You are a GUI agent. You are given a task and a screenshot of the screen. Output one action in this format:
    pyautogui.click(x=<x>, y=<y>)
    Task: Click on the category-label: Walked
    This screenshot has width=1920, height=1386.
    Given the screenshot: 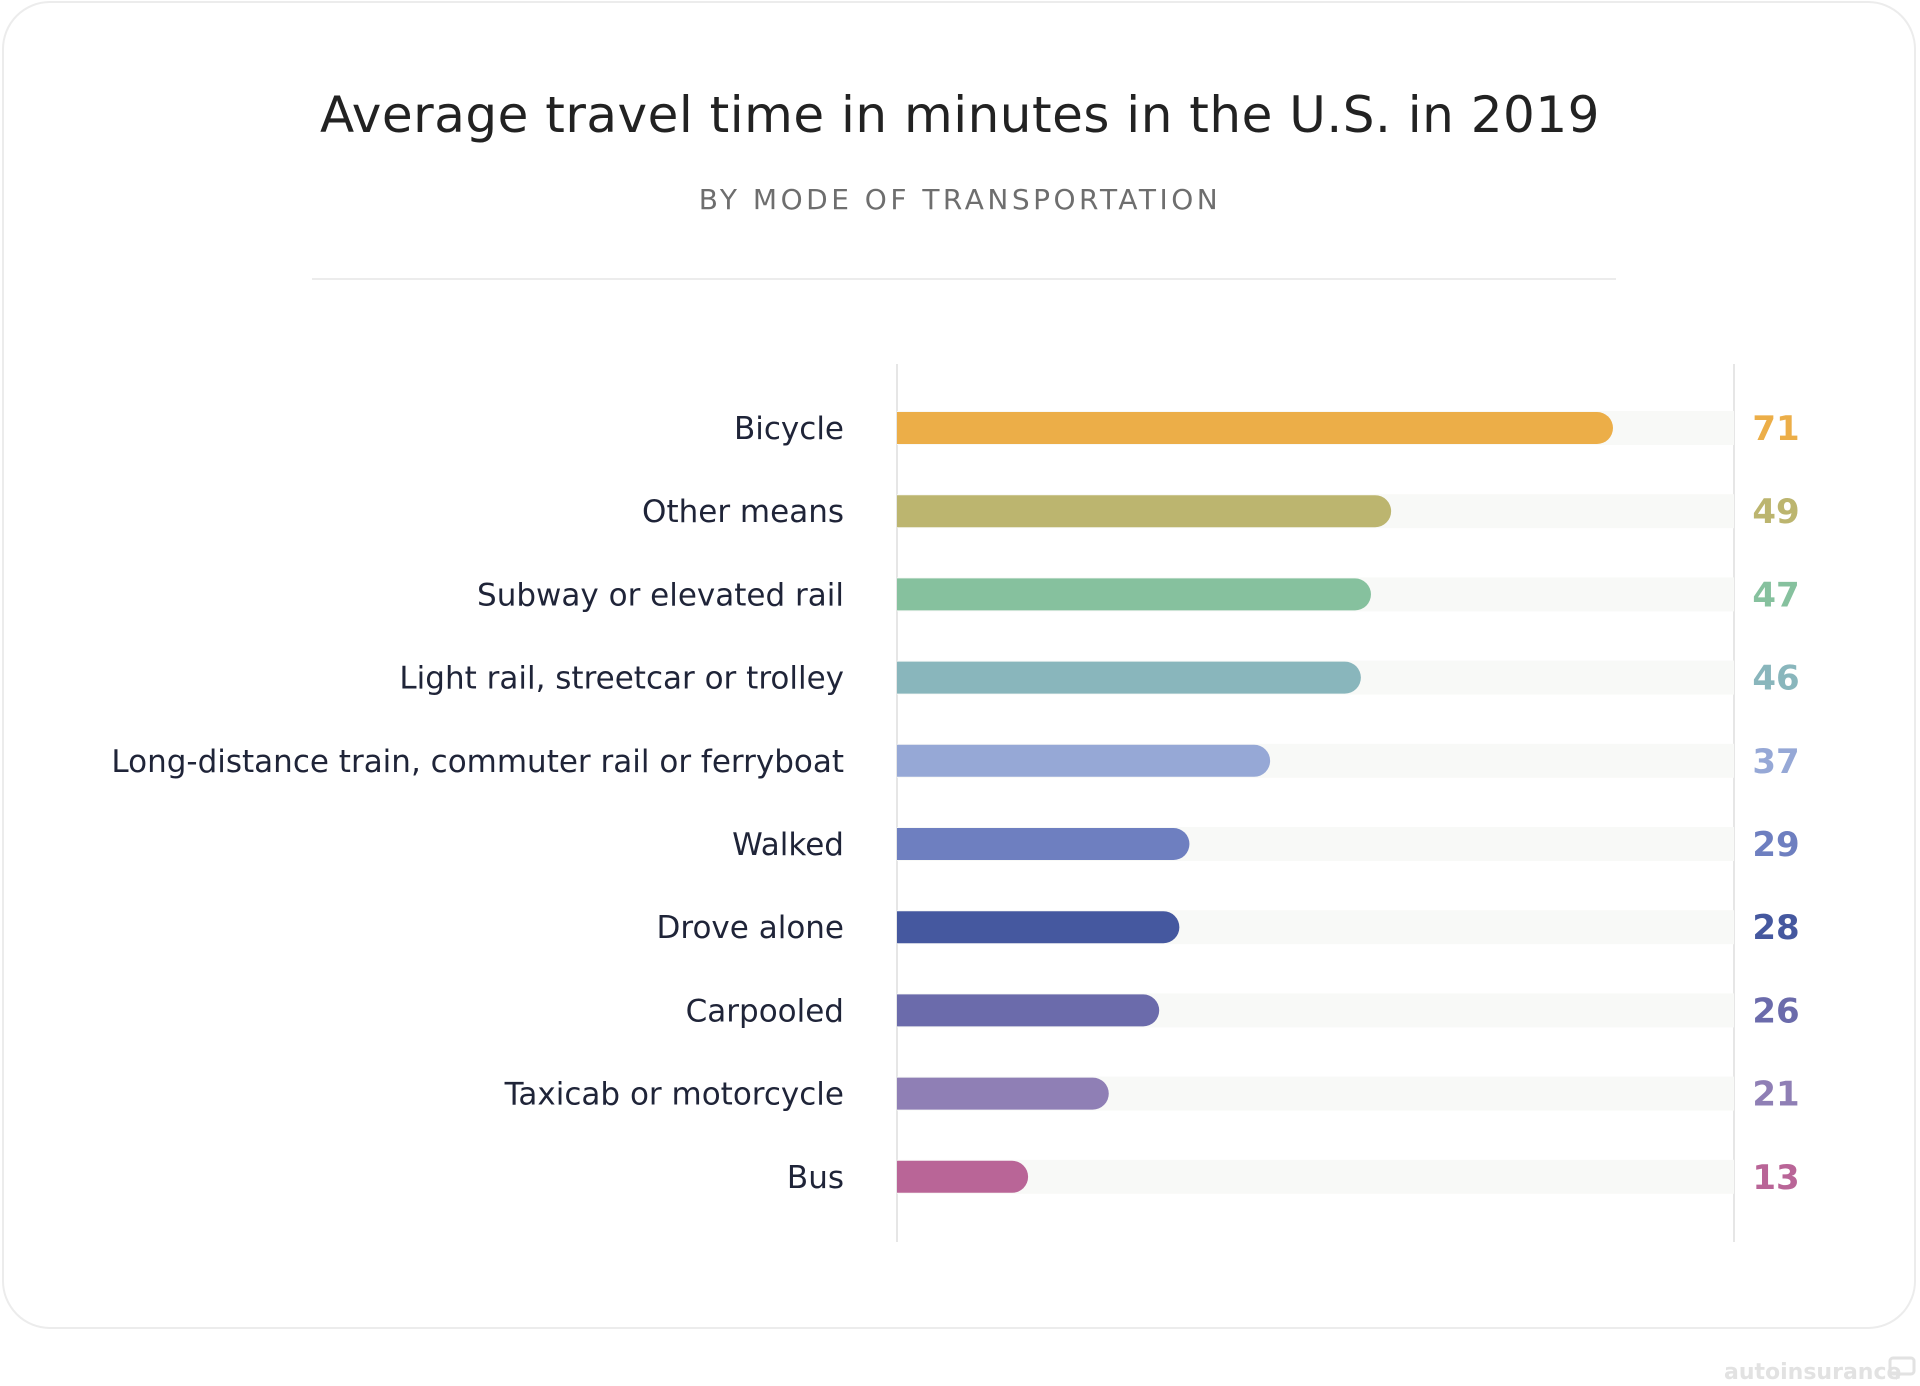 What is the action you would take?
    pyautogui.click(x=788, y=845)
    